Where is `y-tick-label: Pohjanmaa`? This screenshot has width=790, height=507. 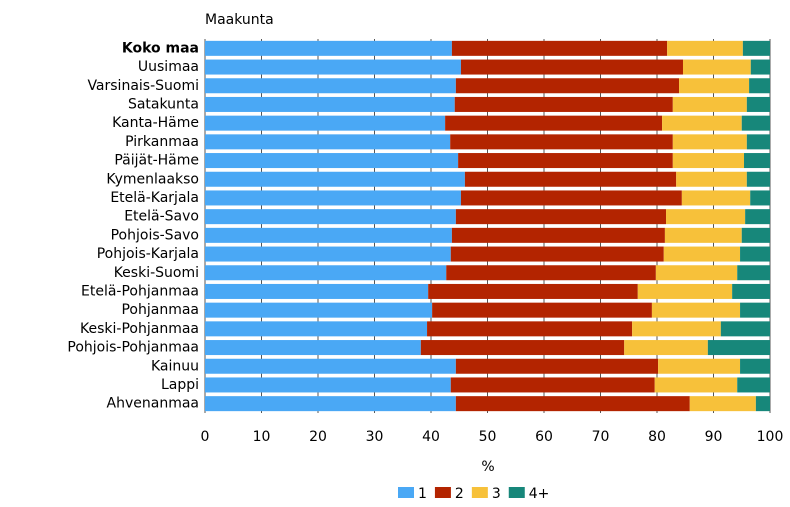 y-tick-label: Pohjanmaa is located at coordinates (160, 310).